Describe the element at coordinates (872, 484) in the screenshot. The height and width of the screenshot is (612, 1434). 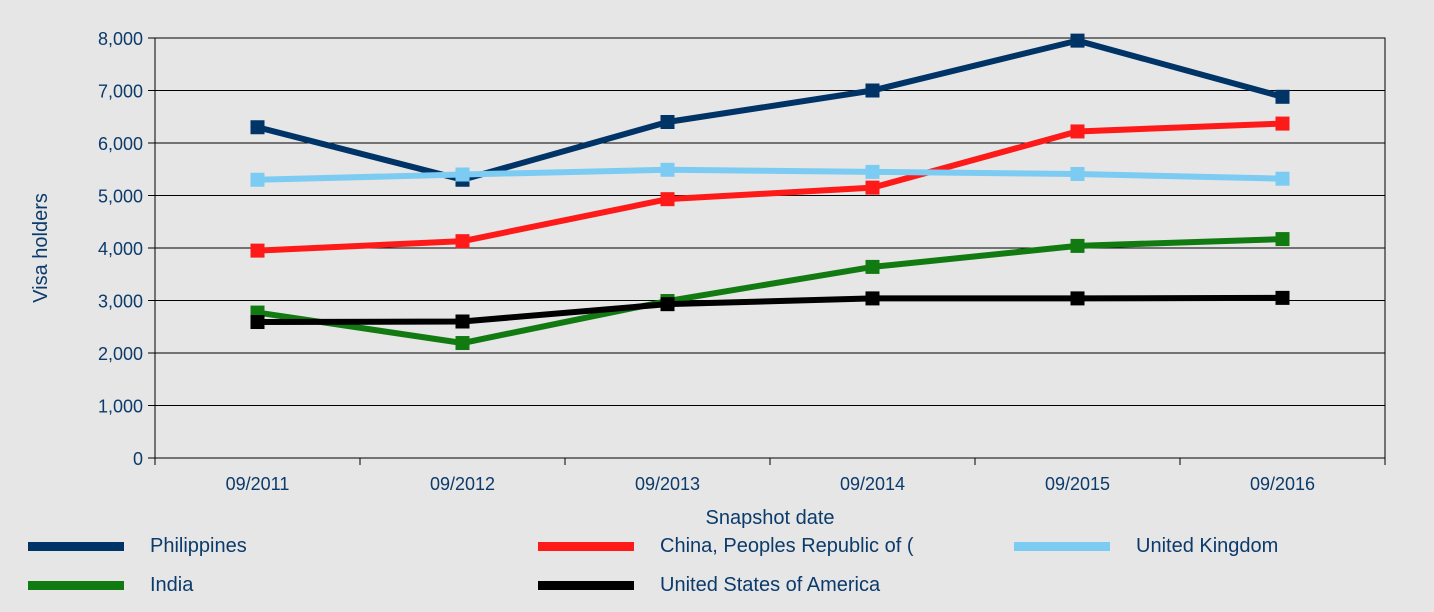
I see `x-tick-label: 09/2014` at that location.